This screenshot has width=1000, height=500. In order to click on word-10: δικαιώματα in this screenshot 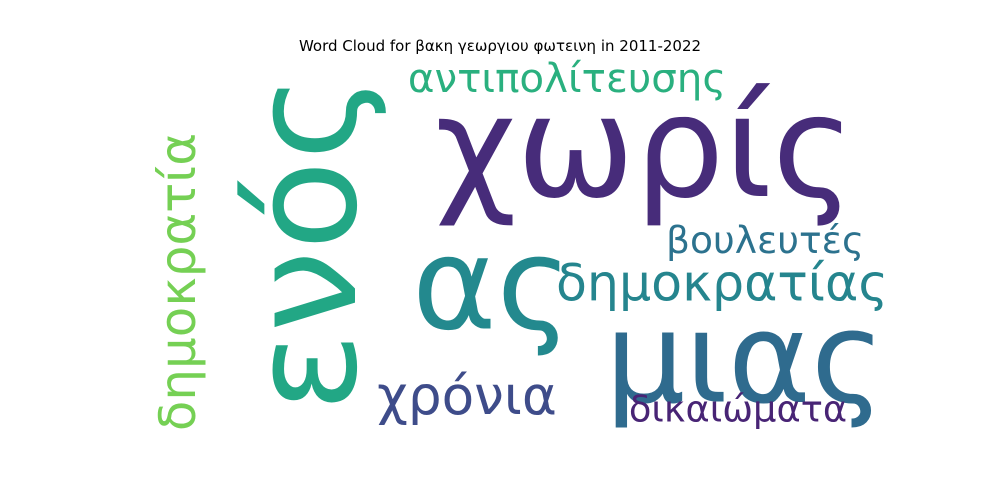, I will do `click(738, 409)`.